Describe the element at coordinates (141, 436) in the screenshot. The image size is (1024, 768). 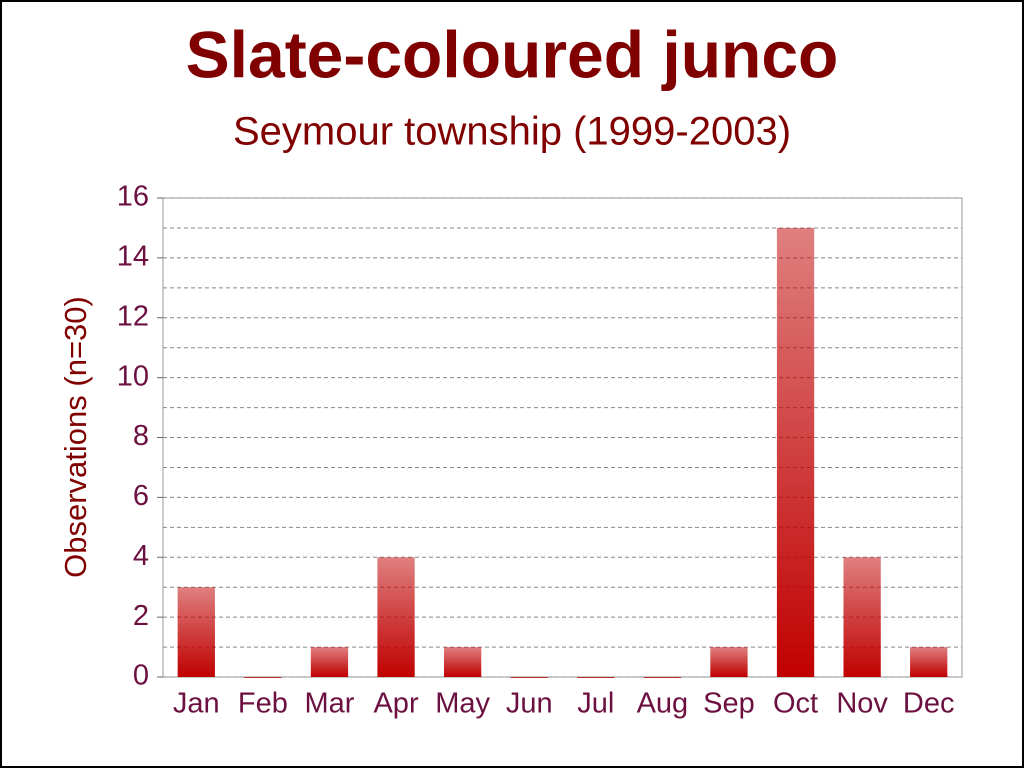
I see `y-tick-label: 8` at that location.